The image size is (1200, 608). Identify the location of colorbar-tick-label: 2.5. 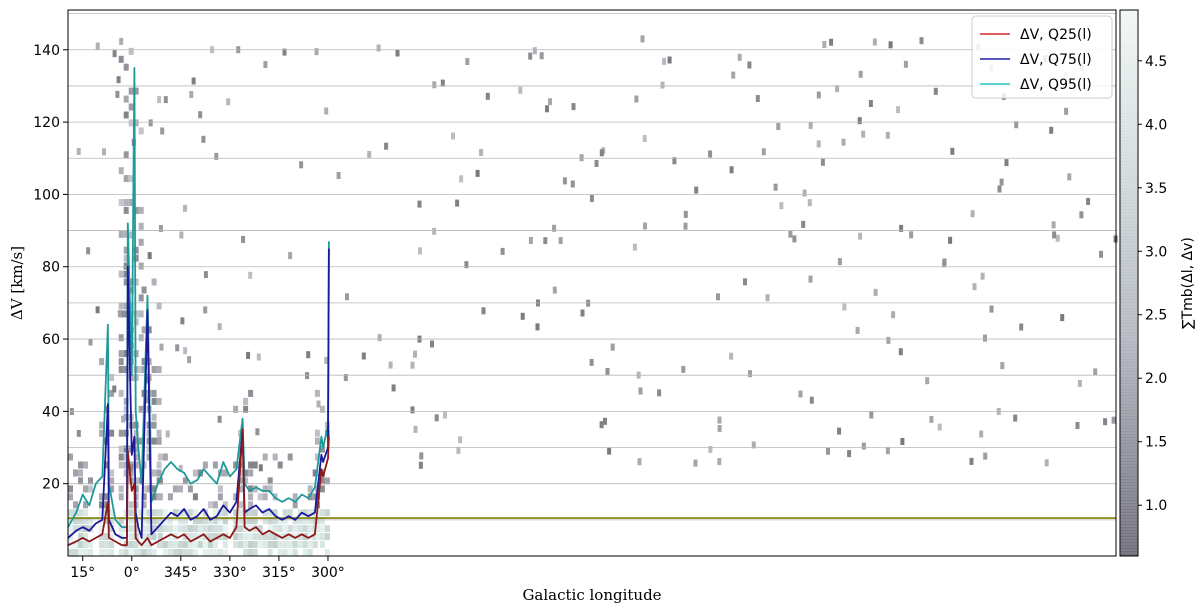
(1156, 316).